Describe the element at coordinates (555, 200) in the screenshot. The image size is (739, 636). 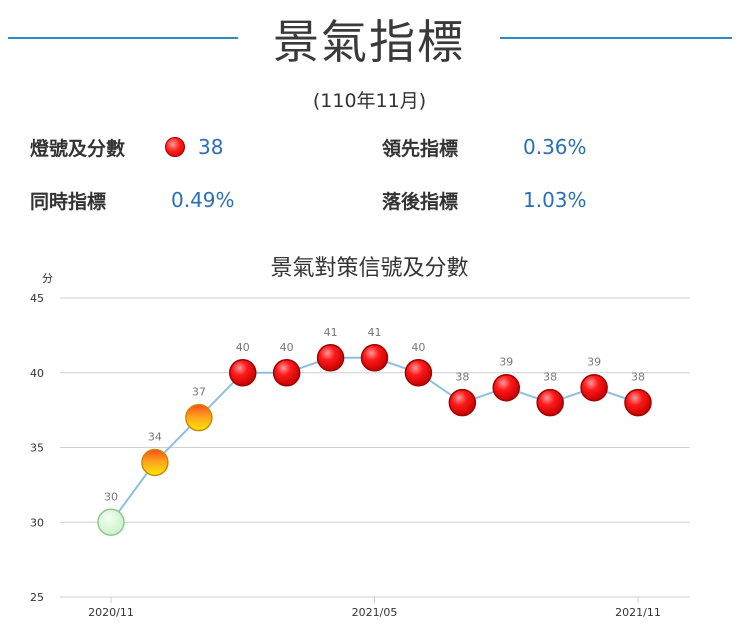
I see `lagging-indicator-value: 1.03%` at that location.